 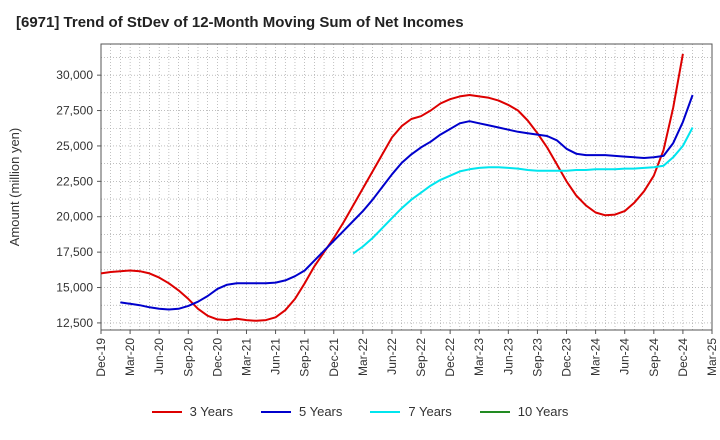 What do you see at coordinates (596, 357) in the screenshot?
I see `x-tick-label: Mar-24` at bounding box center [596, 357].